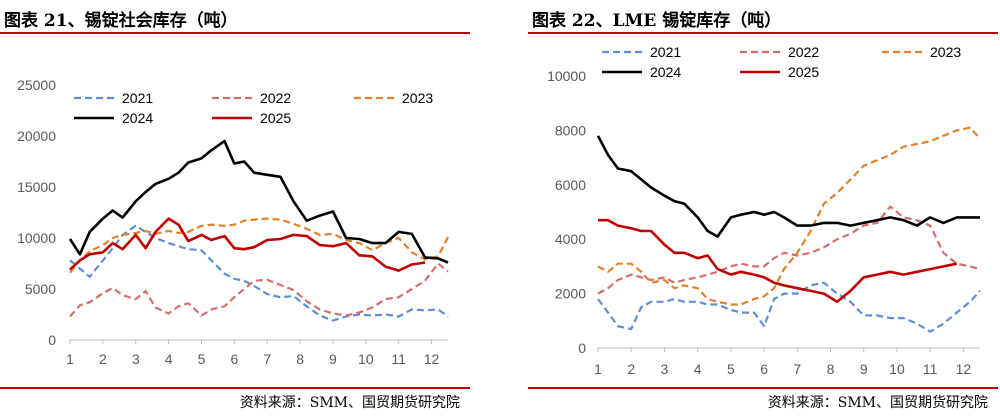  What do you see at coordinates (36, 187) in the screenshot?
I see `y-tick-label: 15000` at bounding box center [36, 187].